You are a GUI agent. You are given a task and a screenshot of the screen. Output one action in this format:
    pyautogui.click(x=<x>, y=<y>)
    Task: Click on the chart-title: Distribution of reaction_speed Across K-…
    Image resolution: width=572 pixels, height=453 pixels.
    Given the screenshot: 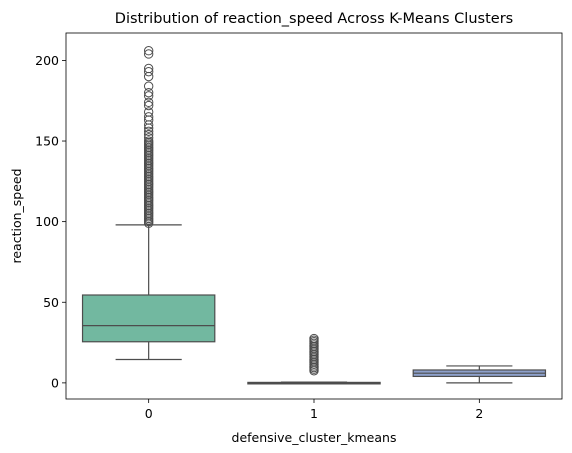 What is the action you would take?
    pyautogui.click(x=314, y=19)
    